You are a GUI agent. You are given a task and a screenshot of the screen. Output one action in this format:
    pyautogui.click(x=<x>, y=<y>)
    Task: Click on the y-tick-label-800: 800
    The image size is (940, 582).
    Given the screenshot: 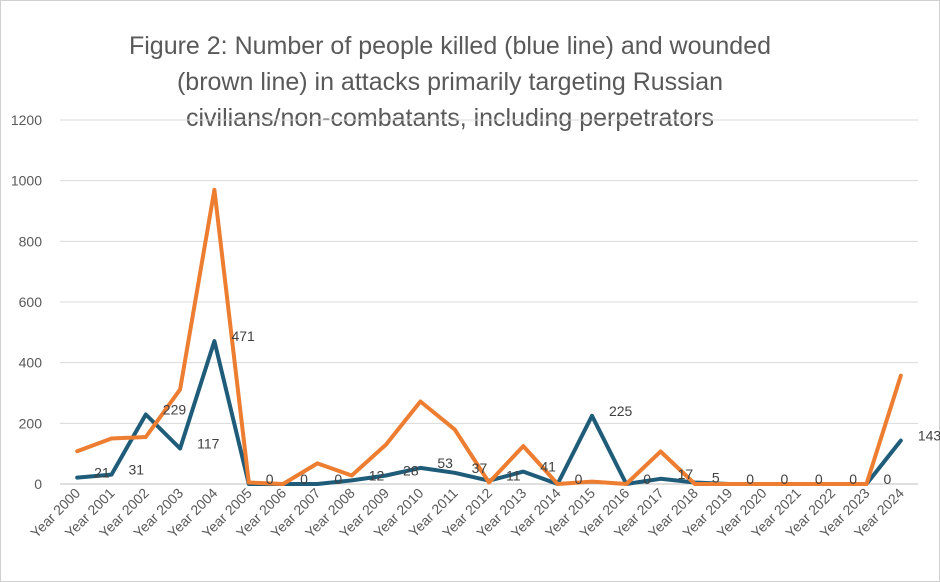 What is the action you would take?
    pyautogui.click(x=31, y=241)
    